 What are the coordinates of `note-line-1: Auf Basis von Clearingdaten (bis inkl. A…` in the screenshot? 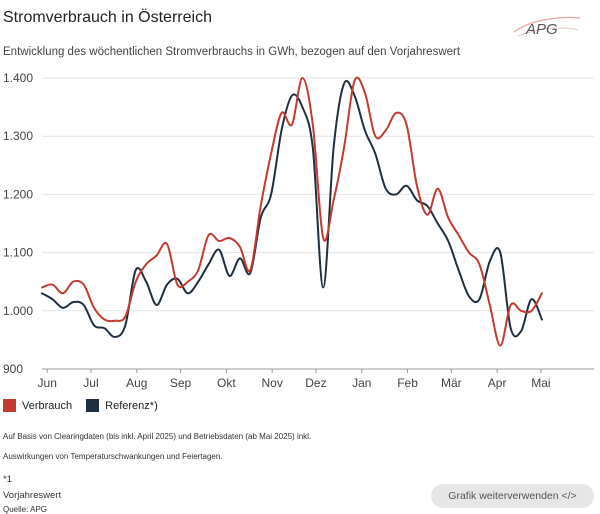 It's located at (157, 436).